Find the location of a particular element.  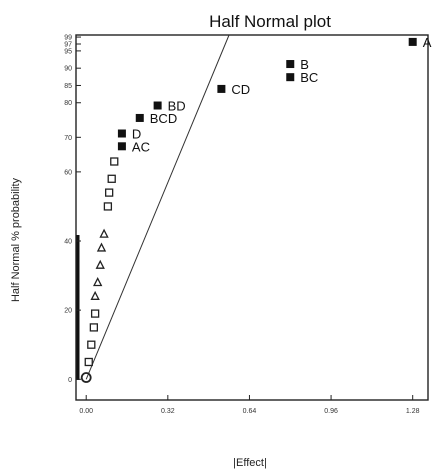

effect-point-circle is located at coordinates (86, 377).